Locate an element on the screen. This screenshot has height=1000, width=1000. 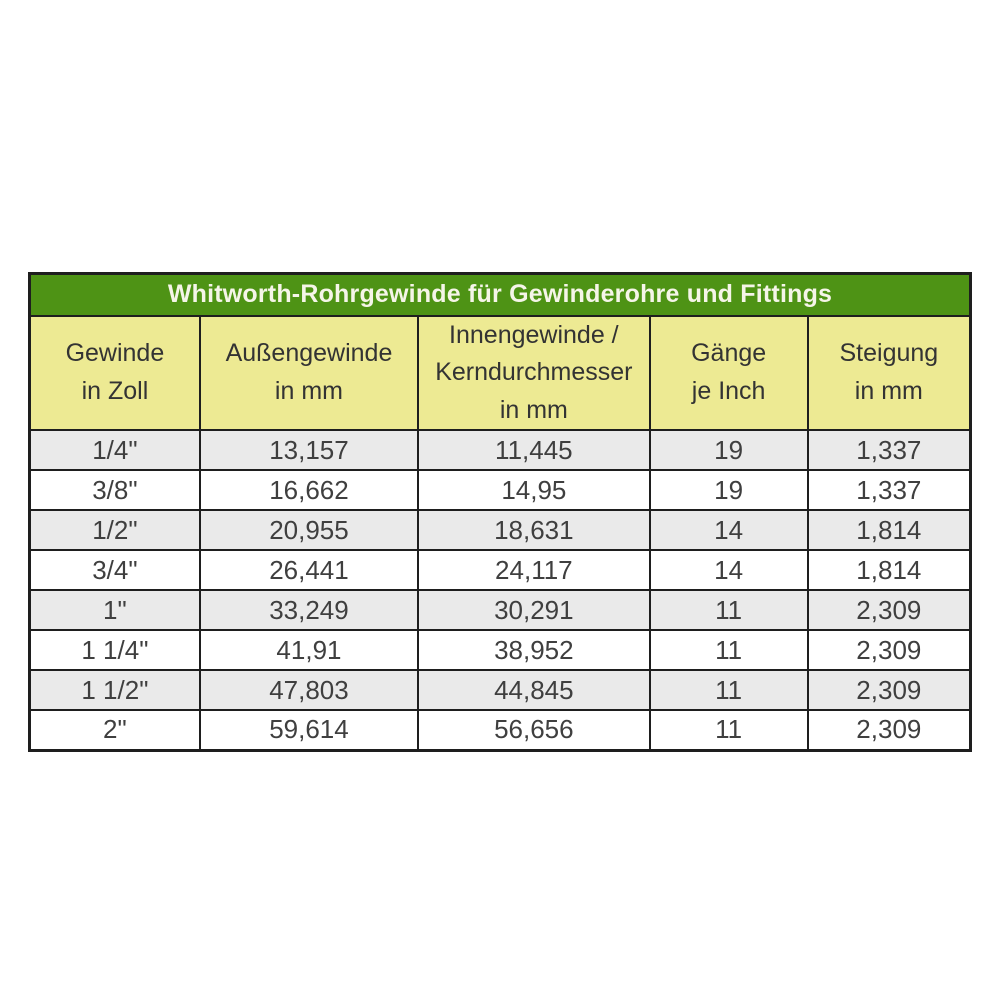
table-cell: 24,117 is located at coordinates (534, 570).